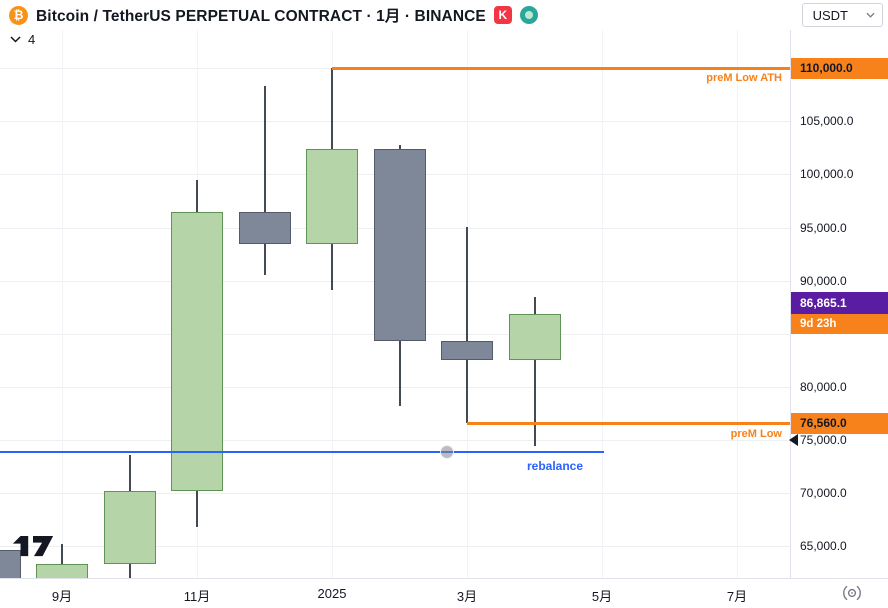  I want to click on last-price-label-group: 86,865.1 9d 23h, so click(839, 312).